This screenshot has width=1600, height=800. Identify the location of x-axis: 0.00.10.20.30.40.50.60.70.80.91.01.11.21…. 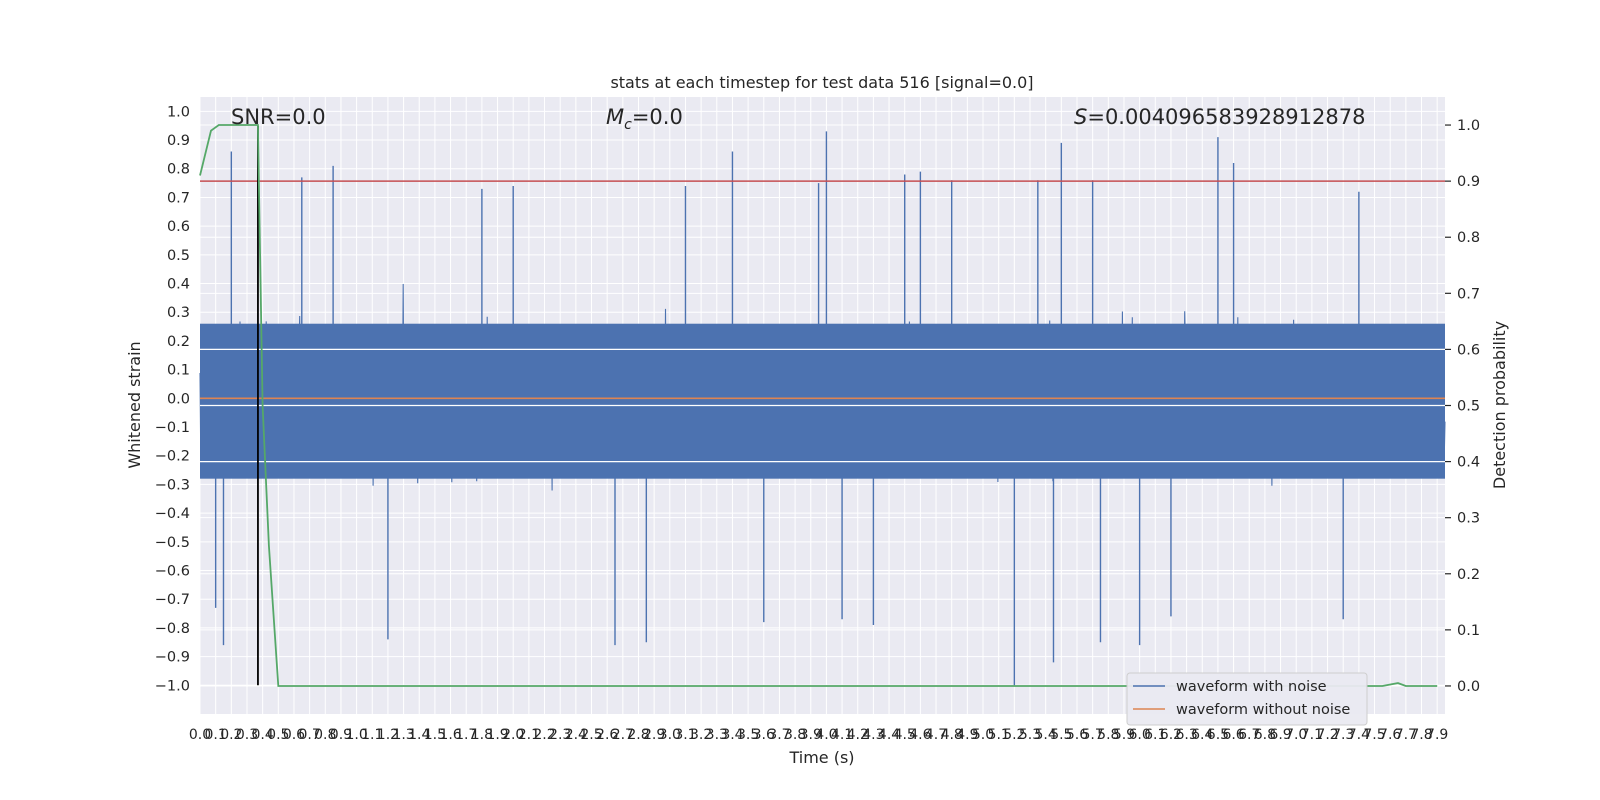
(818, 735).